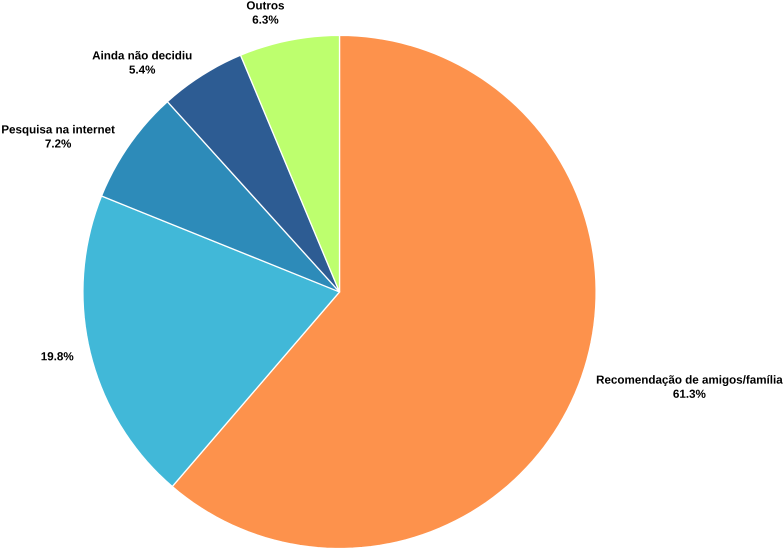 The width and height of the screenshot is (784, 549). What do you see at coordinates (265, 5) in the screenshot?
I see `slice-label: Outros` at bounding box center [265, 5].